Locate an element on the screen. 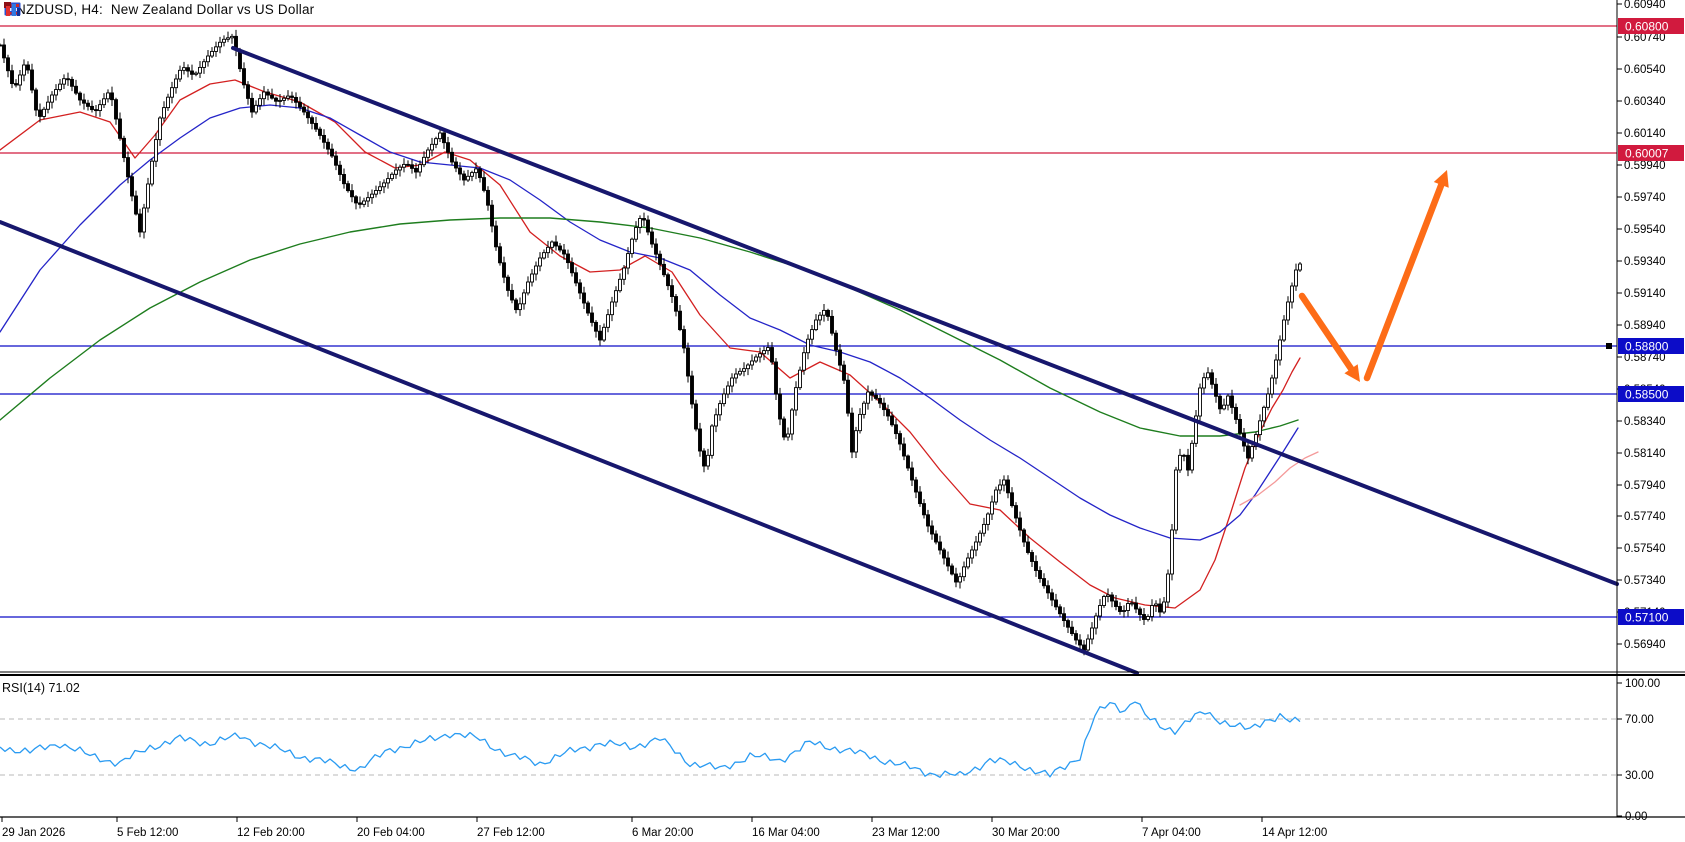 The width and height of the screenshot is (1685, 842). rally-arrow-up-head is located at coordinates (1441, 179).